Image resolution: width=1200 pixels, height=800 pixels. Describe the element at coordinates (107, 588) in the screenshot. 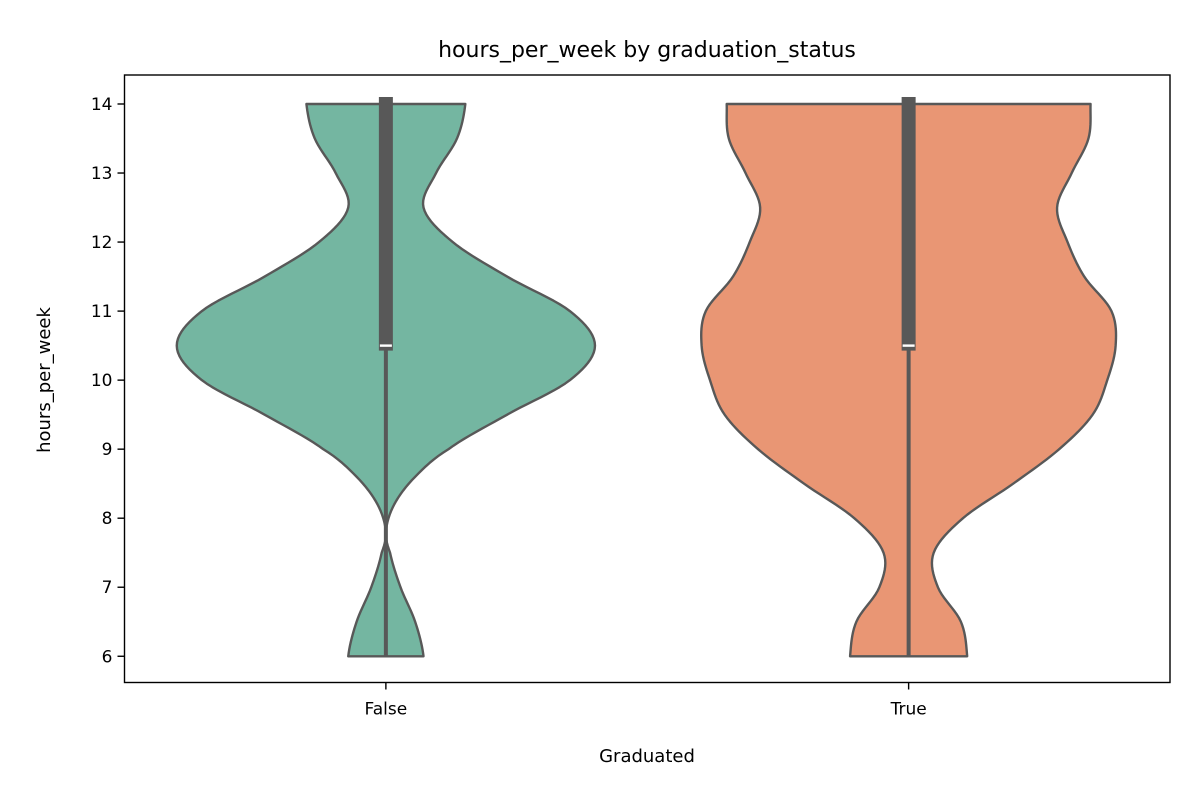

I see `y-tick-label-7: 7` at that location.